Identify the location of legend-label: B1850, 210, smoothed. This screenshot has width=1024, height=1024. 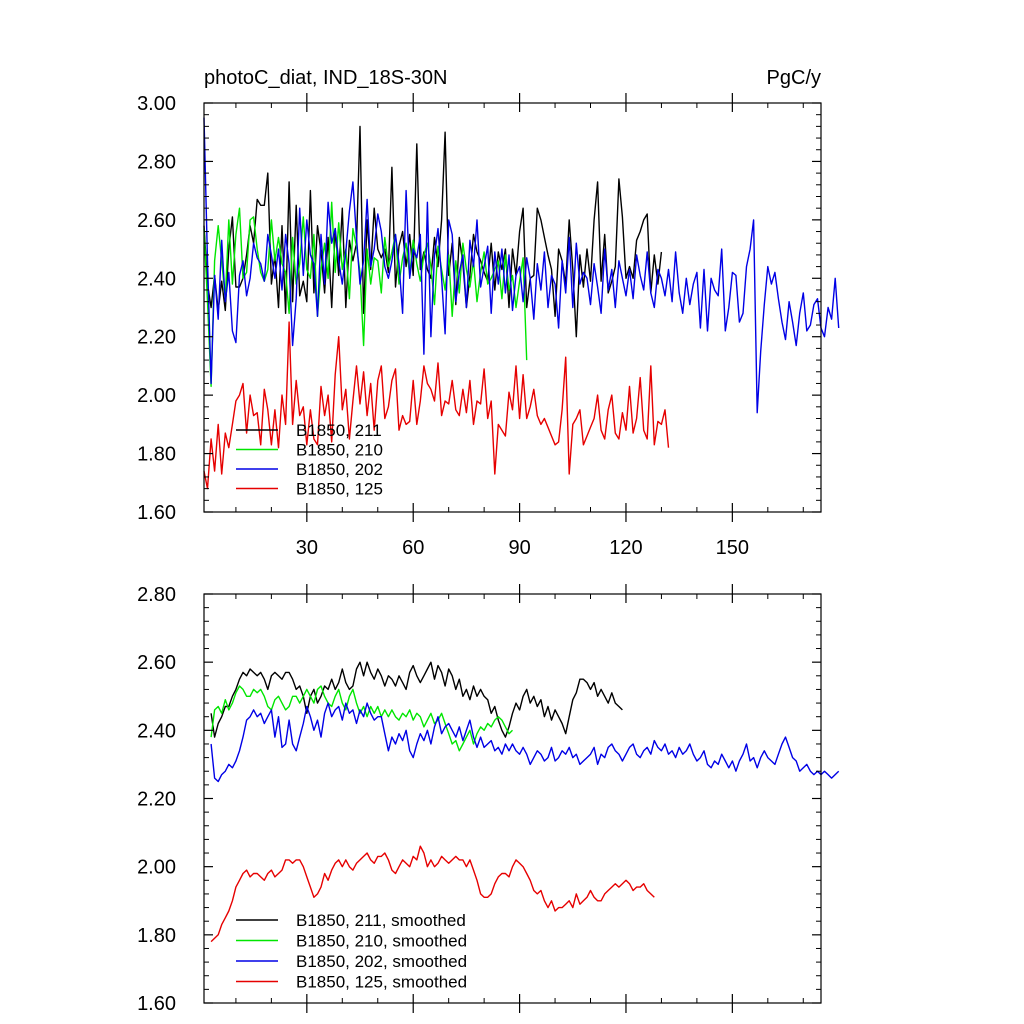
(381, 941).